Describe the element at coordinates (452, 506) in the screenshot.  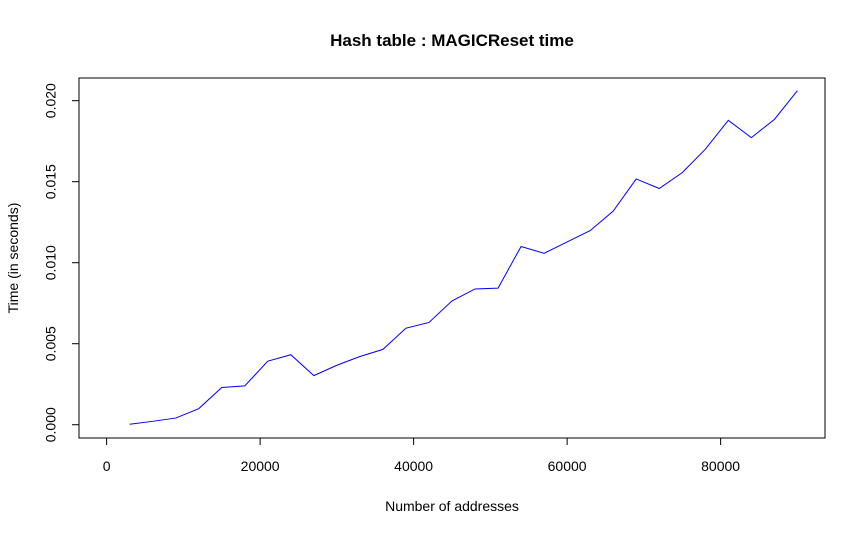
I see `x-axis-label: Number of addresses` at that location.